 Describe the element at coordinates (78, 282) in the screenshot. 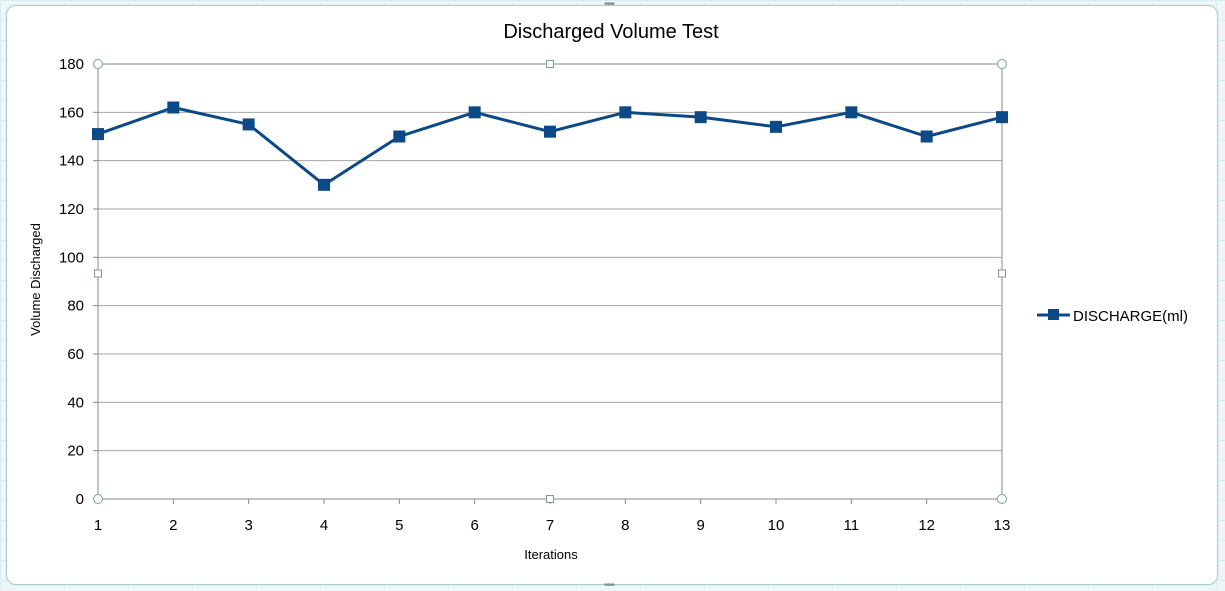

I see `y-axis-ticks: 0 20 40 60 80 100 120 140 160 180` at that location.